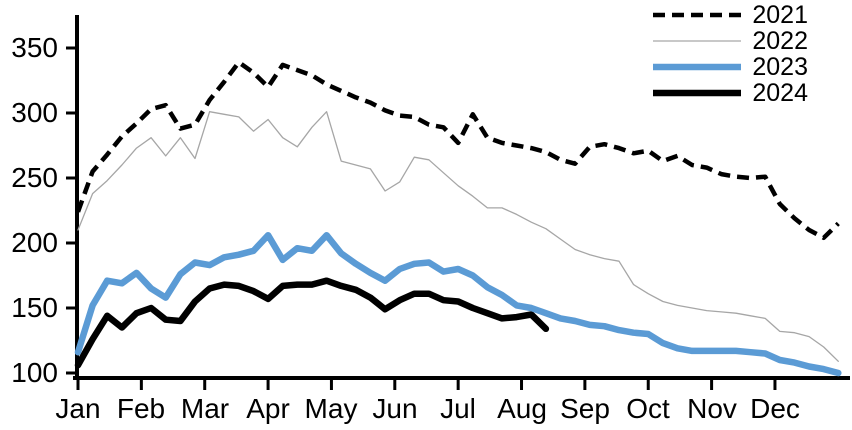  Describe the element at coordinates (697, 41) in the screenshot. I see `legend-line-sample-thin-gray` at that location.